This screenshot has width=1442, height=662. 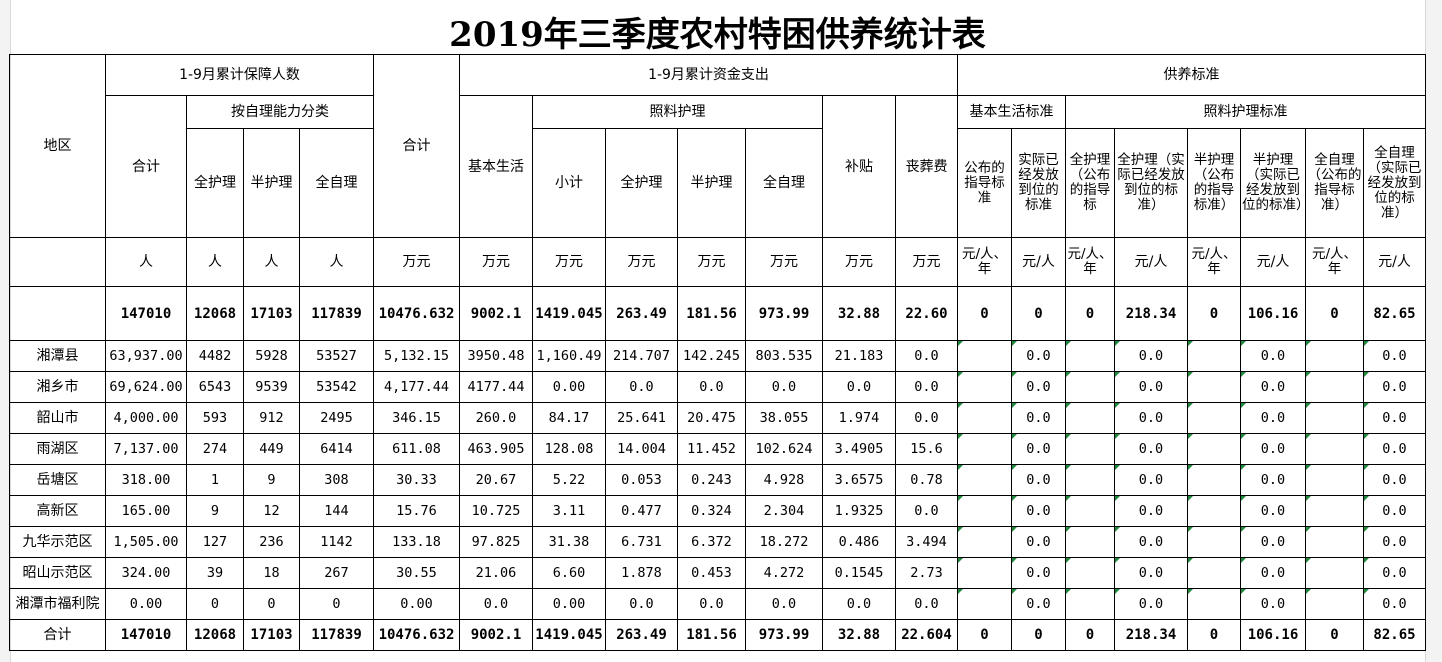 I want to click on total-cell: 12068, so click(x=215, y=635).